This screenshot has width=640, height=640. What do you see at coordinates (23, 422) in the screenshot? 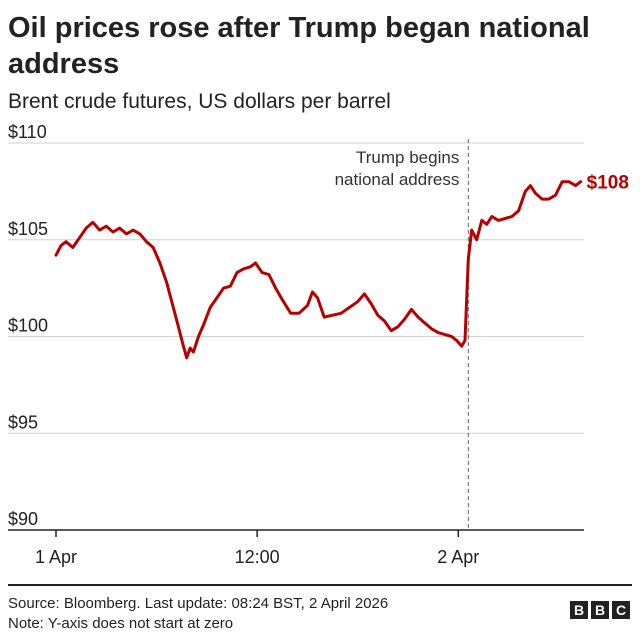
I see `y-tick-label: $95` at bounding box center [23, 422].